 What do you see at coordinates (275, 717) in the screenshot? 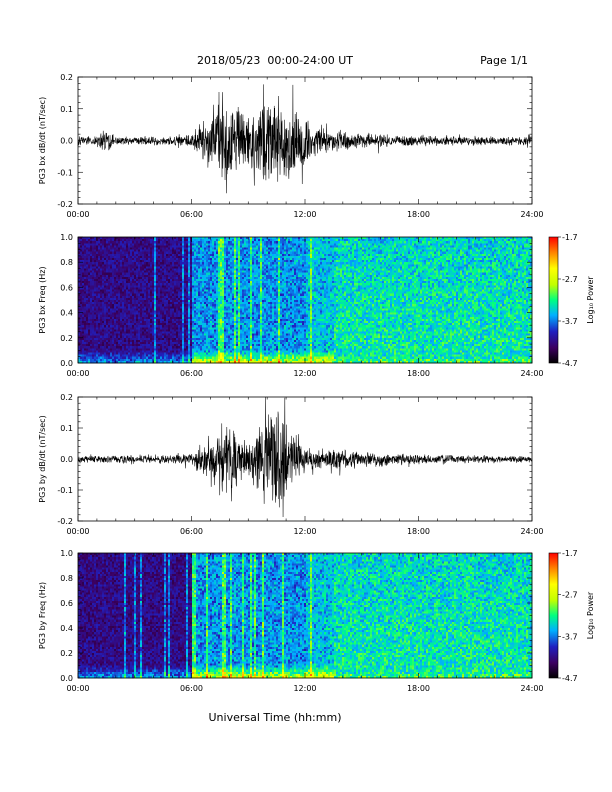
I see `x-axis-title: Universal Time (hh:mm)` at bounding box center [275, 717].